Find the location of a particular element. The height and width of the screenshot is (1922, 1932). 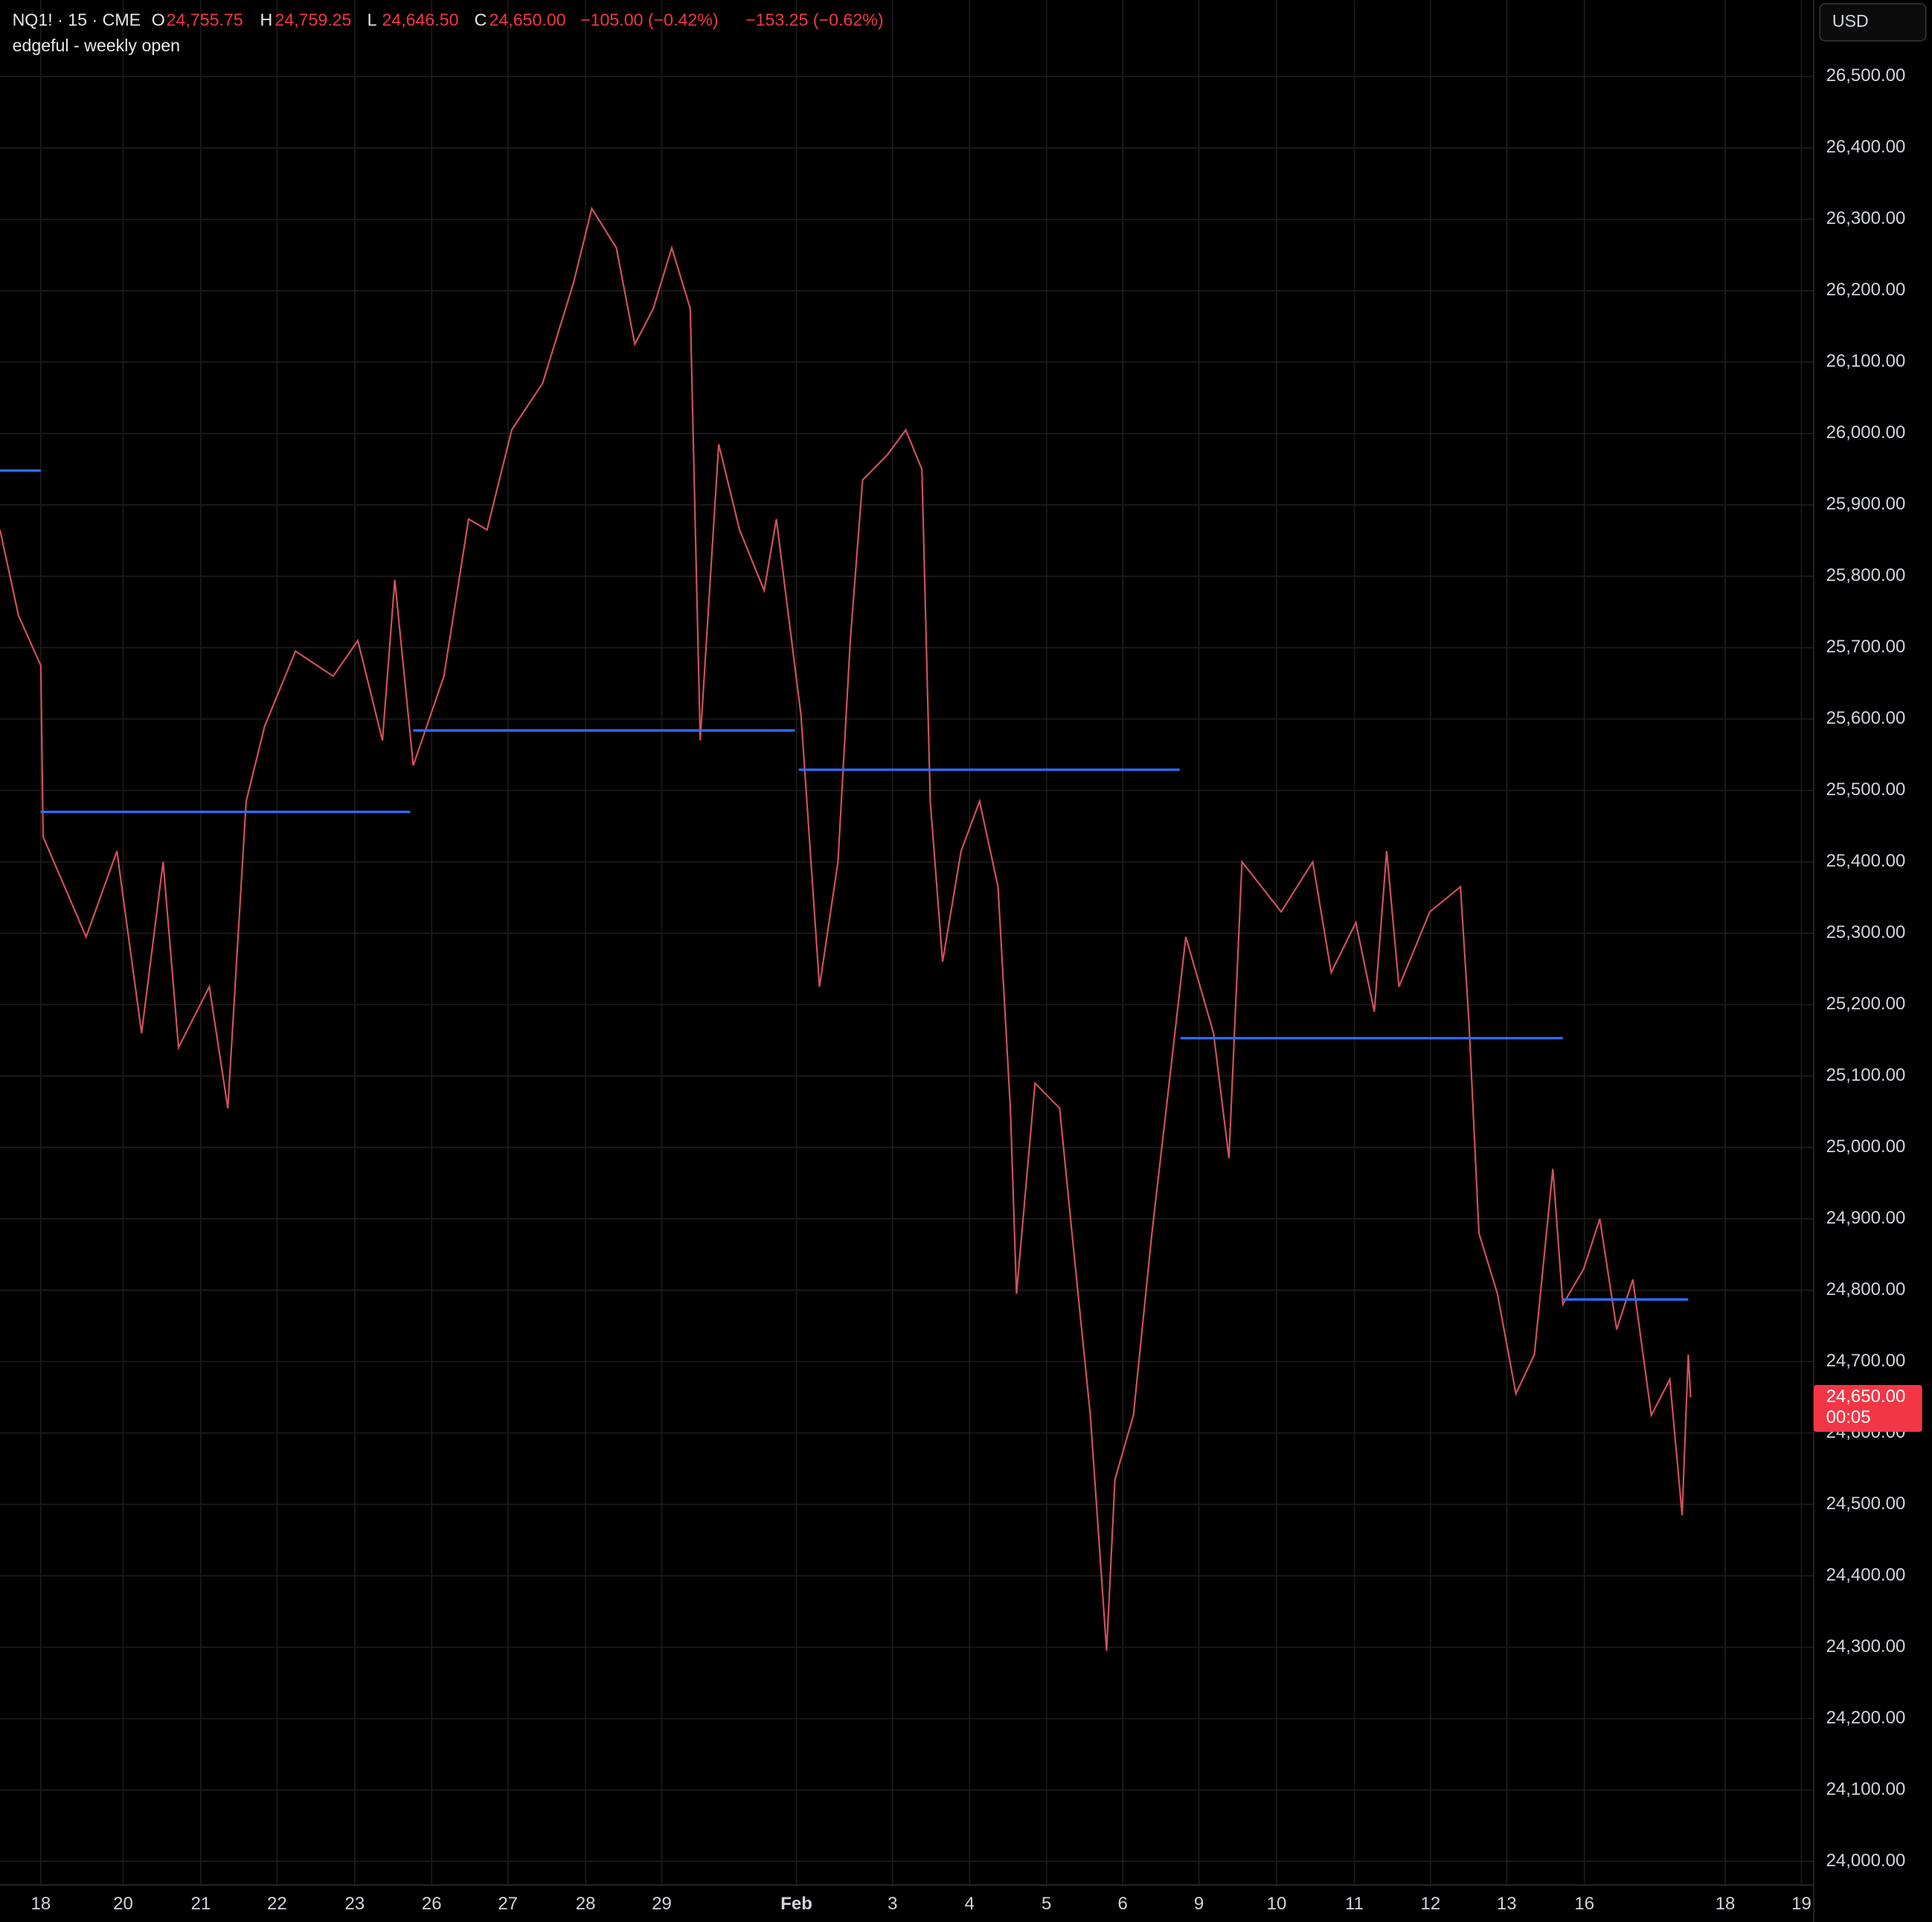

x-tick-label: 12 is located at coordinates (1431, 1904).